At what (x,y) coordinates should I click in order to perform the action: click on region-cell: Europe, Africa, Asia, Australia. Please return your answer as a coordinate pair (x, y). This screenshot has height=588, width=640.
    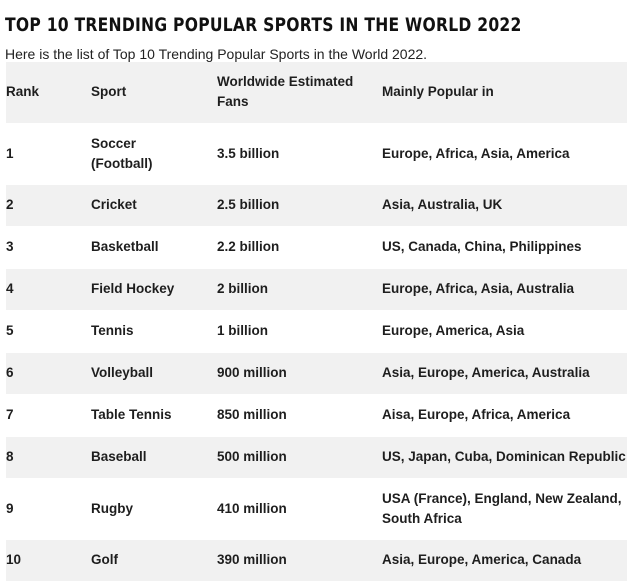
    Looking at the image, I should click on (478, 288).